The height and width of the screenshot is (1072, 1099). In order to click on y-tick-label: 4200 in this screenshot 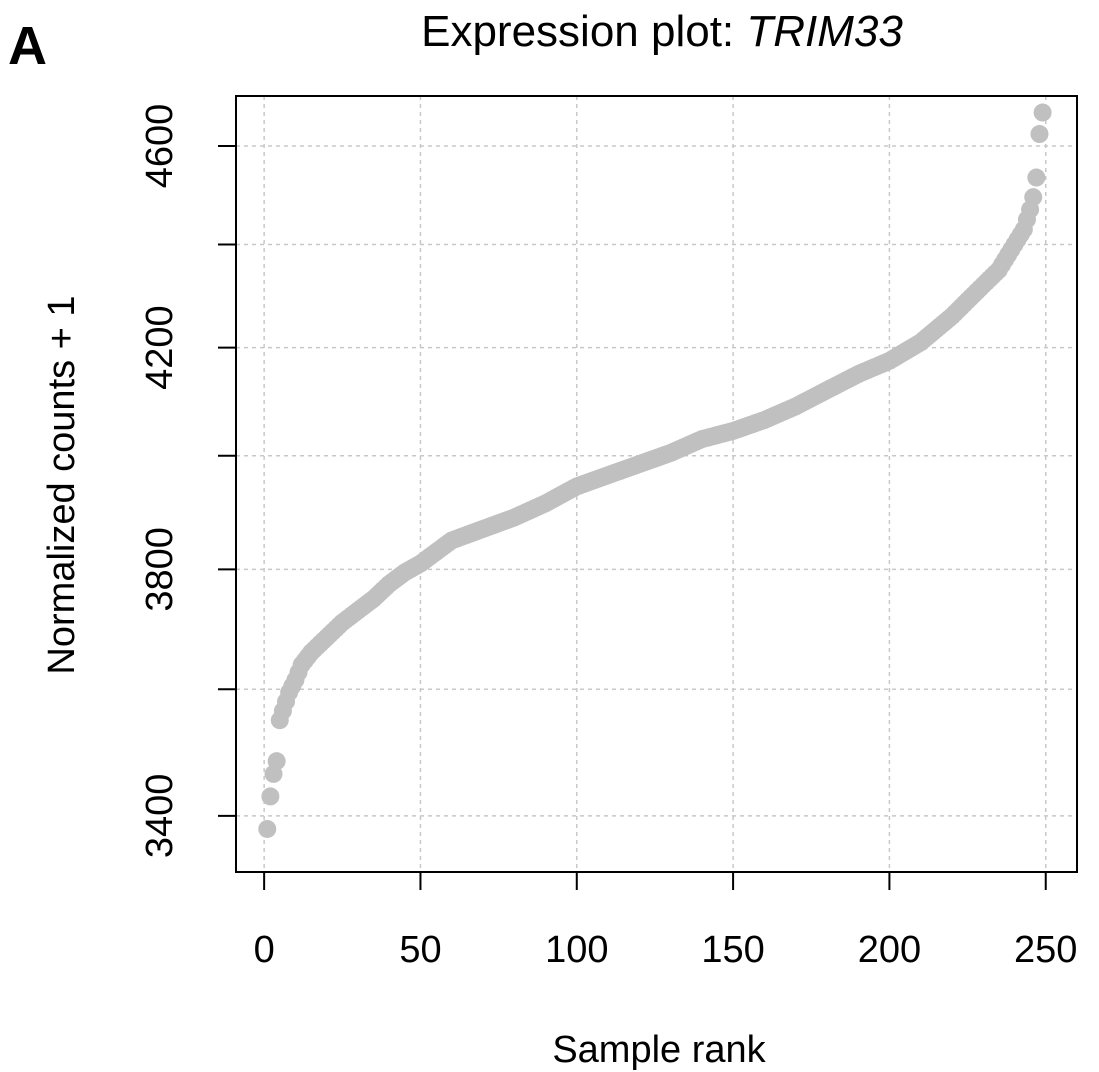, I will do `click(160, 347)`.